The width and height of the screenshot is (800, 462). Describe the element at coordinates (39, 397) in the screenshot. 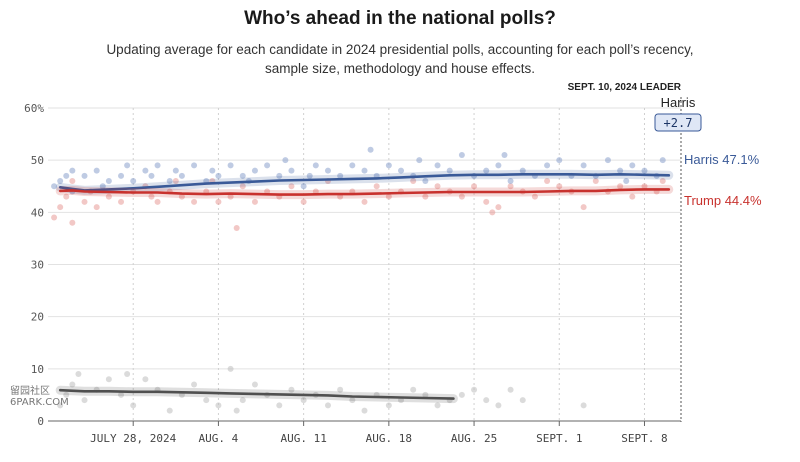

I see `watermark: 留园社区 6PARK.COM` at that location.